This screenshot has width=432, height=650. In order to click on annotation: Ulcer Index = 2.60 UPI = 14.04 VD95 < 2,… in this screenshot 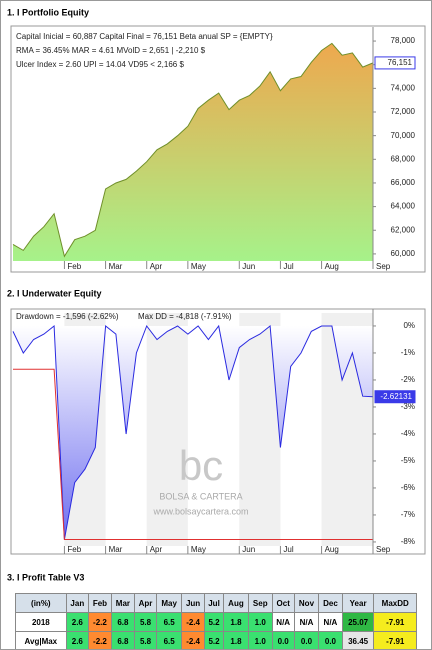, I will do `click(100, 64)`.